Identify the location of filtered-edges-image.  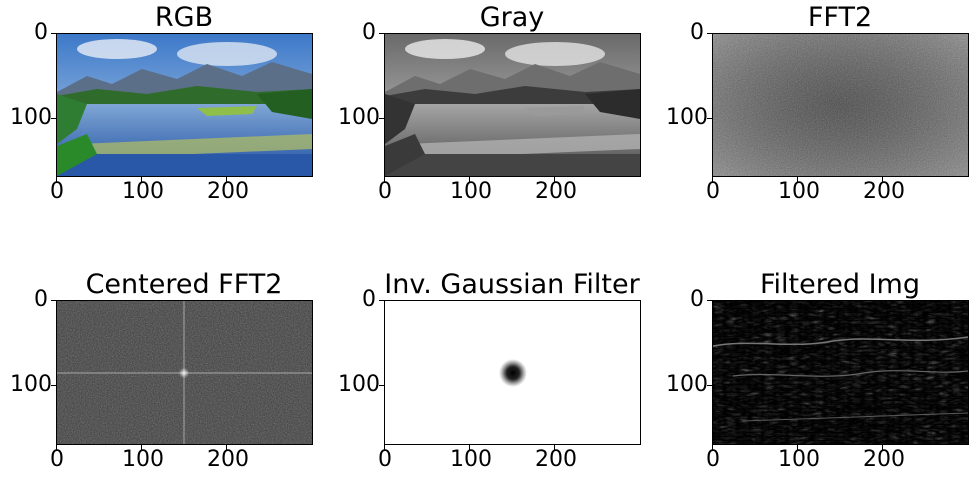
(840, 372).